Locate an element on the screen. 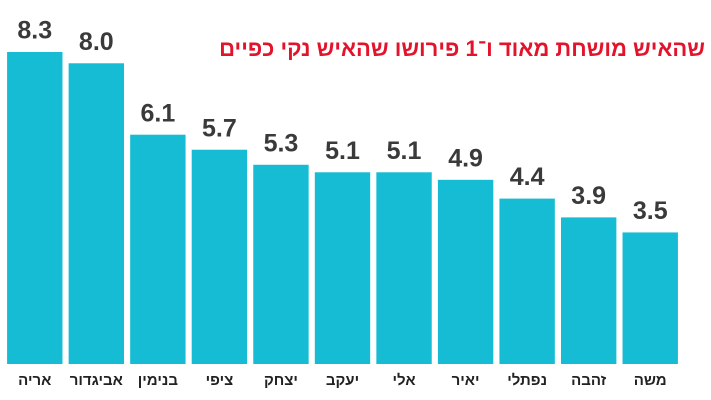 This screenshot has height=400, width=711. x-tick-label: אביגדור is located at coordinates (96, 380).